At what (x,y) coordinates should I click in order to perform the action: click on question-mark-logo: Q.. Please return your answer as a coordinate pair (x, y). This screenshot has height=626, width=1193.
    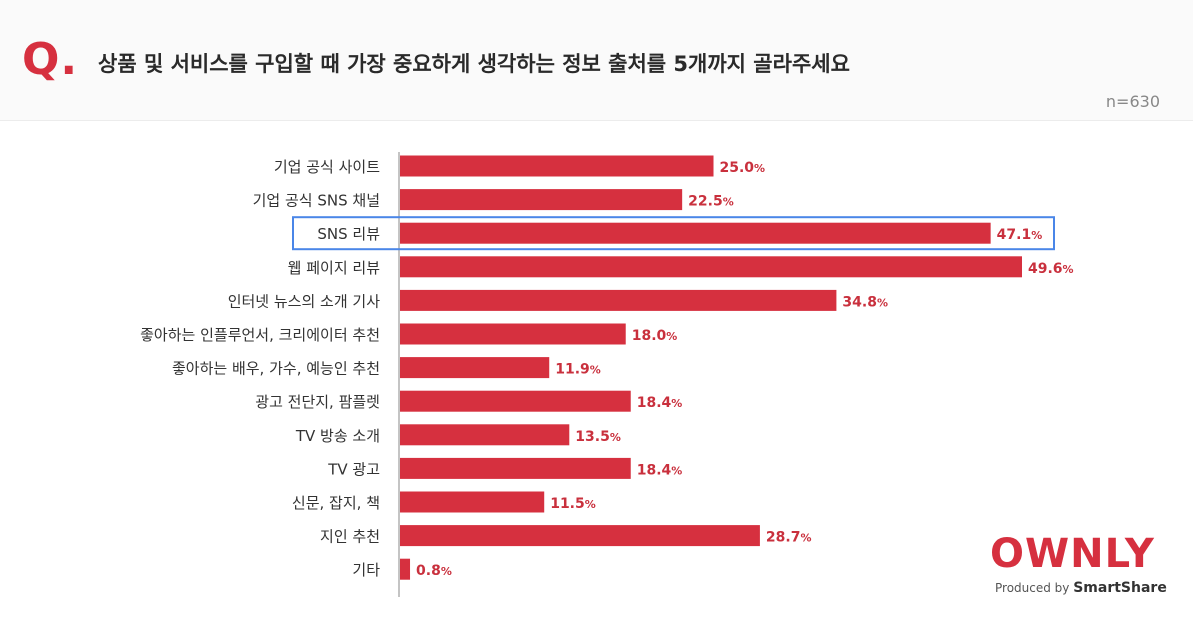
    Looking at the image, I should click on (50, 59).